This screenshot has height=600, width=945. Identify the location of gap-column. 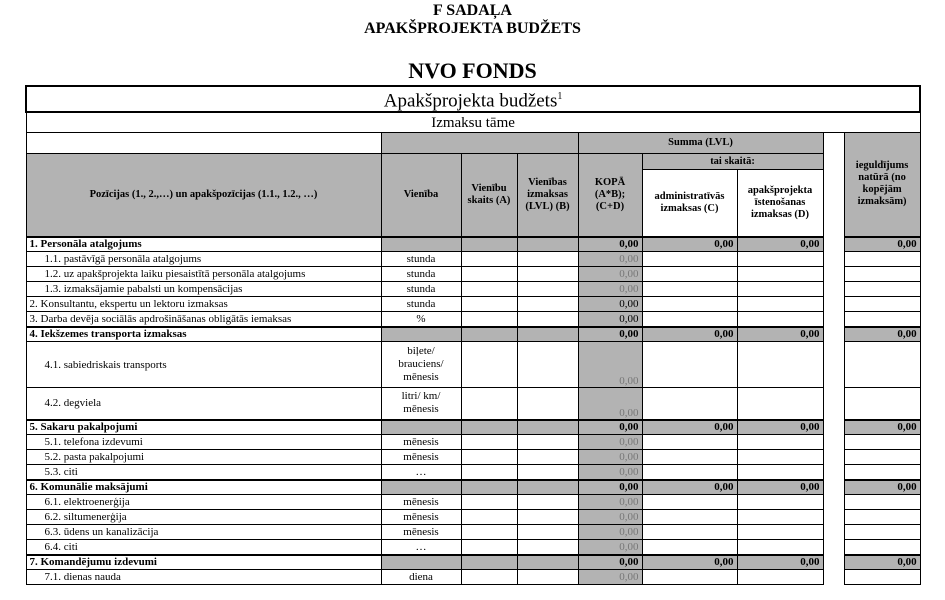
(833, 184).